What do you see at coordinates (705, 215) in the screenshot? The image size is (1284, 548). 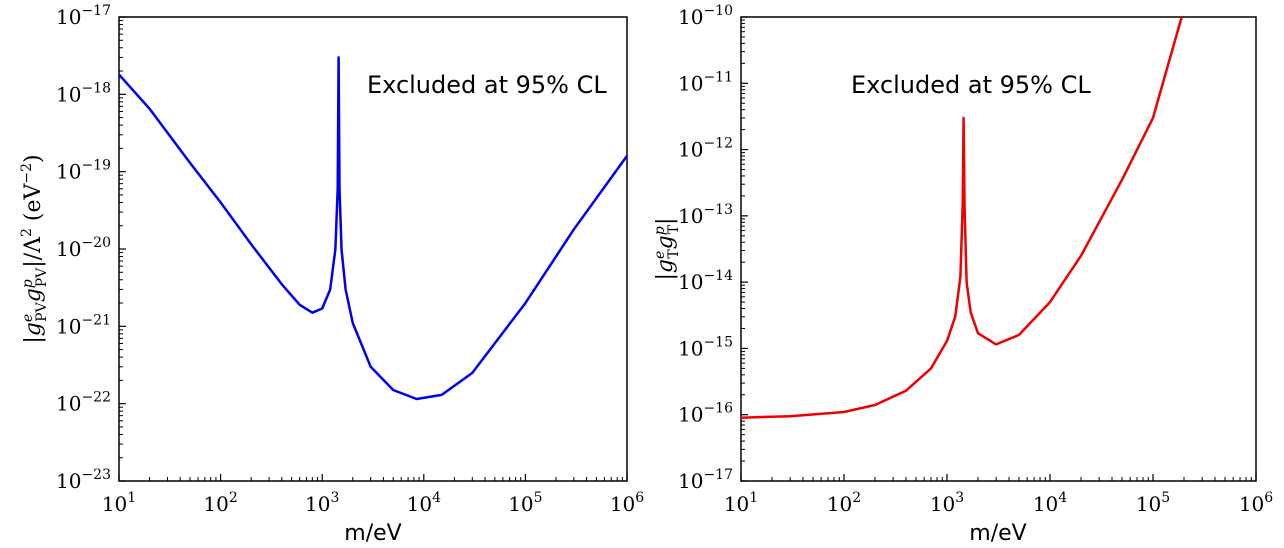 I see `right-y-tick-label: 10−13` at bounding box center [705, 215].